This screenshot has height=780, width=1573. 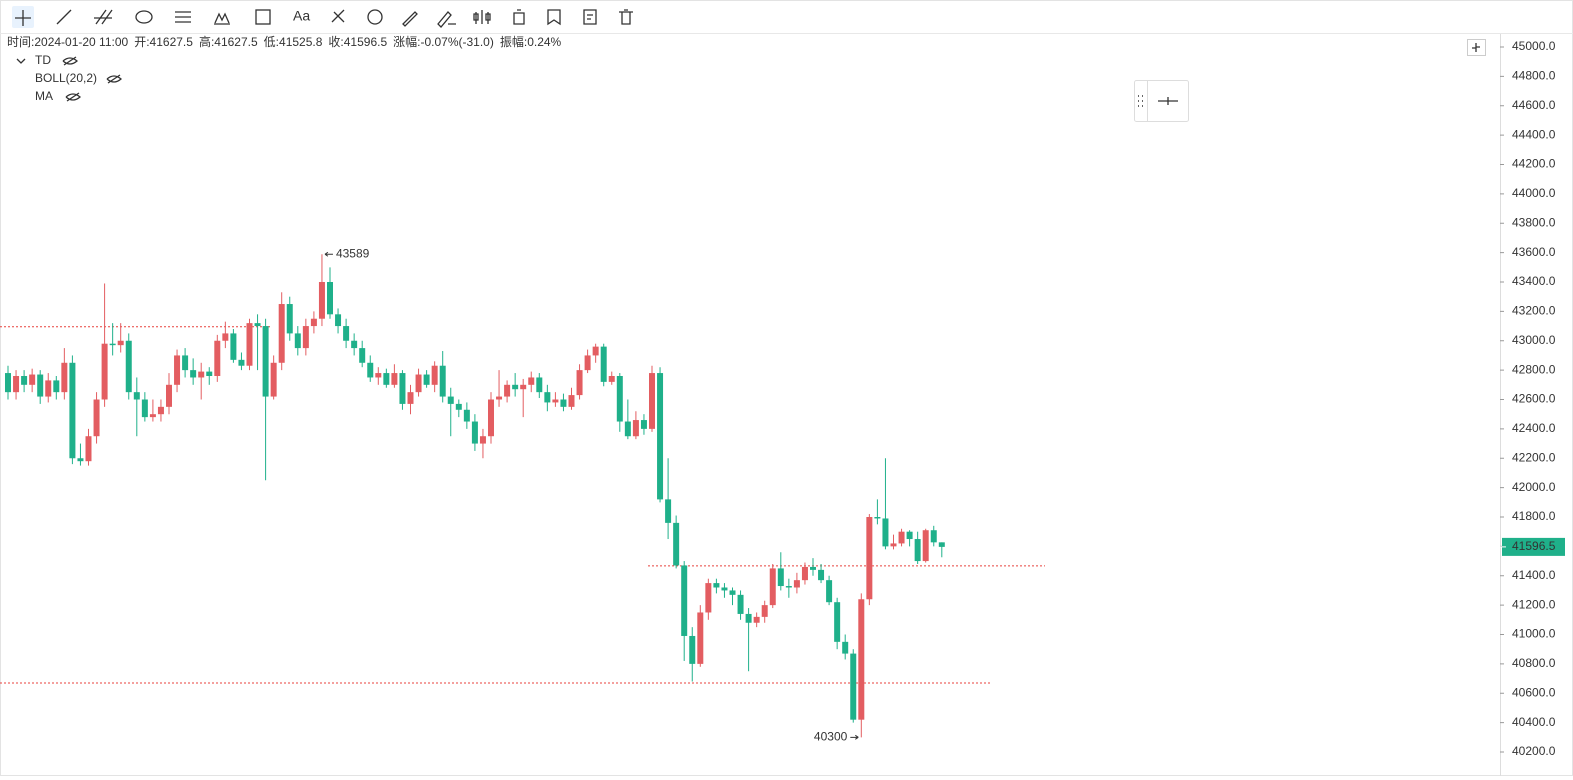 What do you see at coordinates (64, 17) in the screenshot?
I see `line-tool` at bounding box center [64, 17].